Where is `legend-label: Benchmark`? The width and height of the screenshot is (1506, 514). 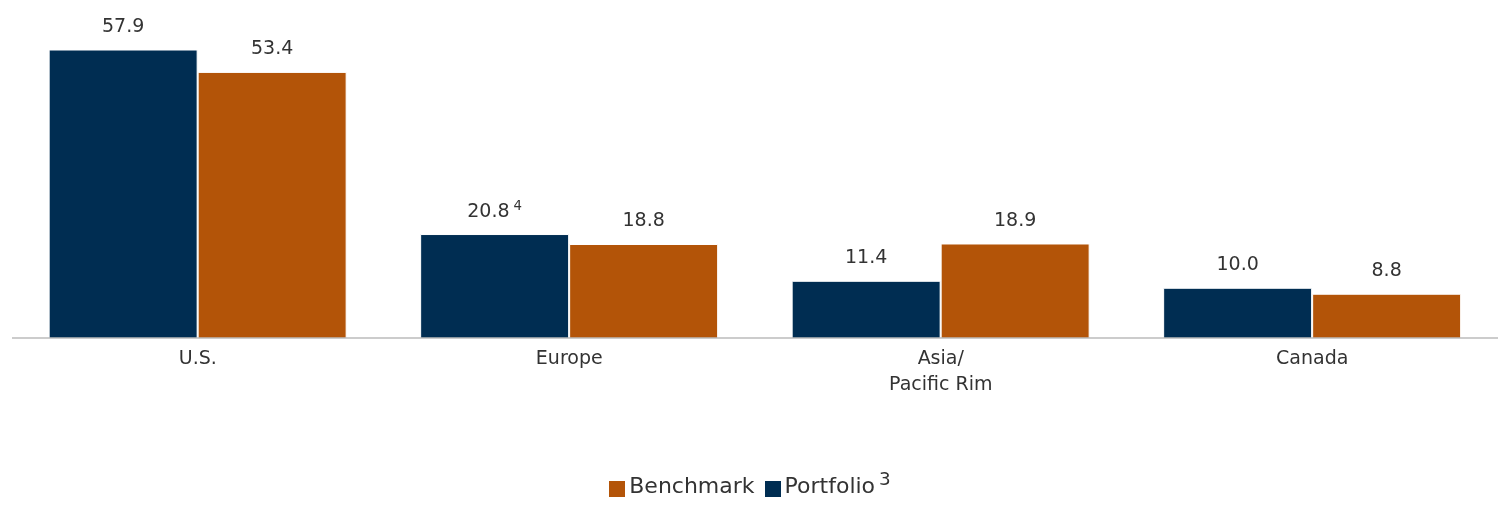 legend-label: Benchmark is located at coordinates (692, 486).